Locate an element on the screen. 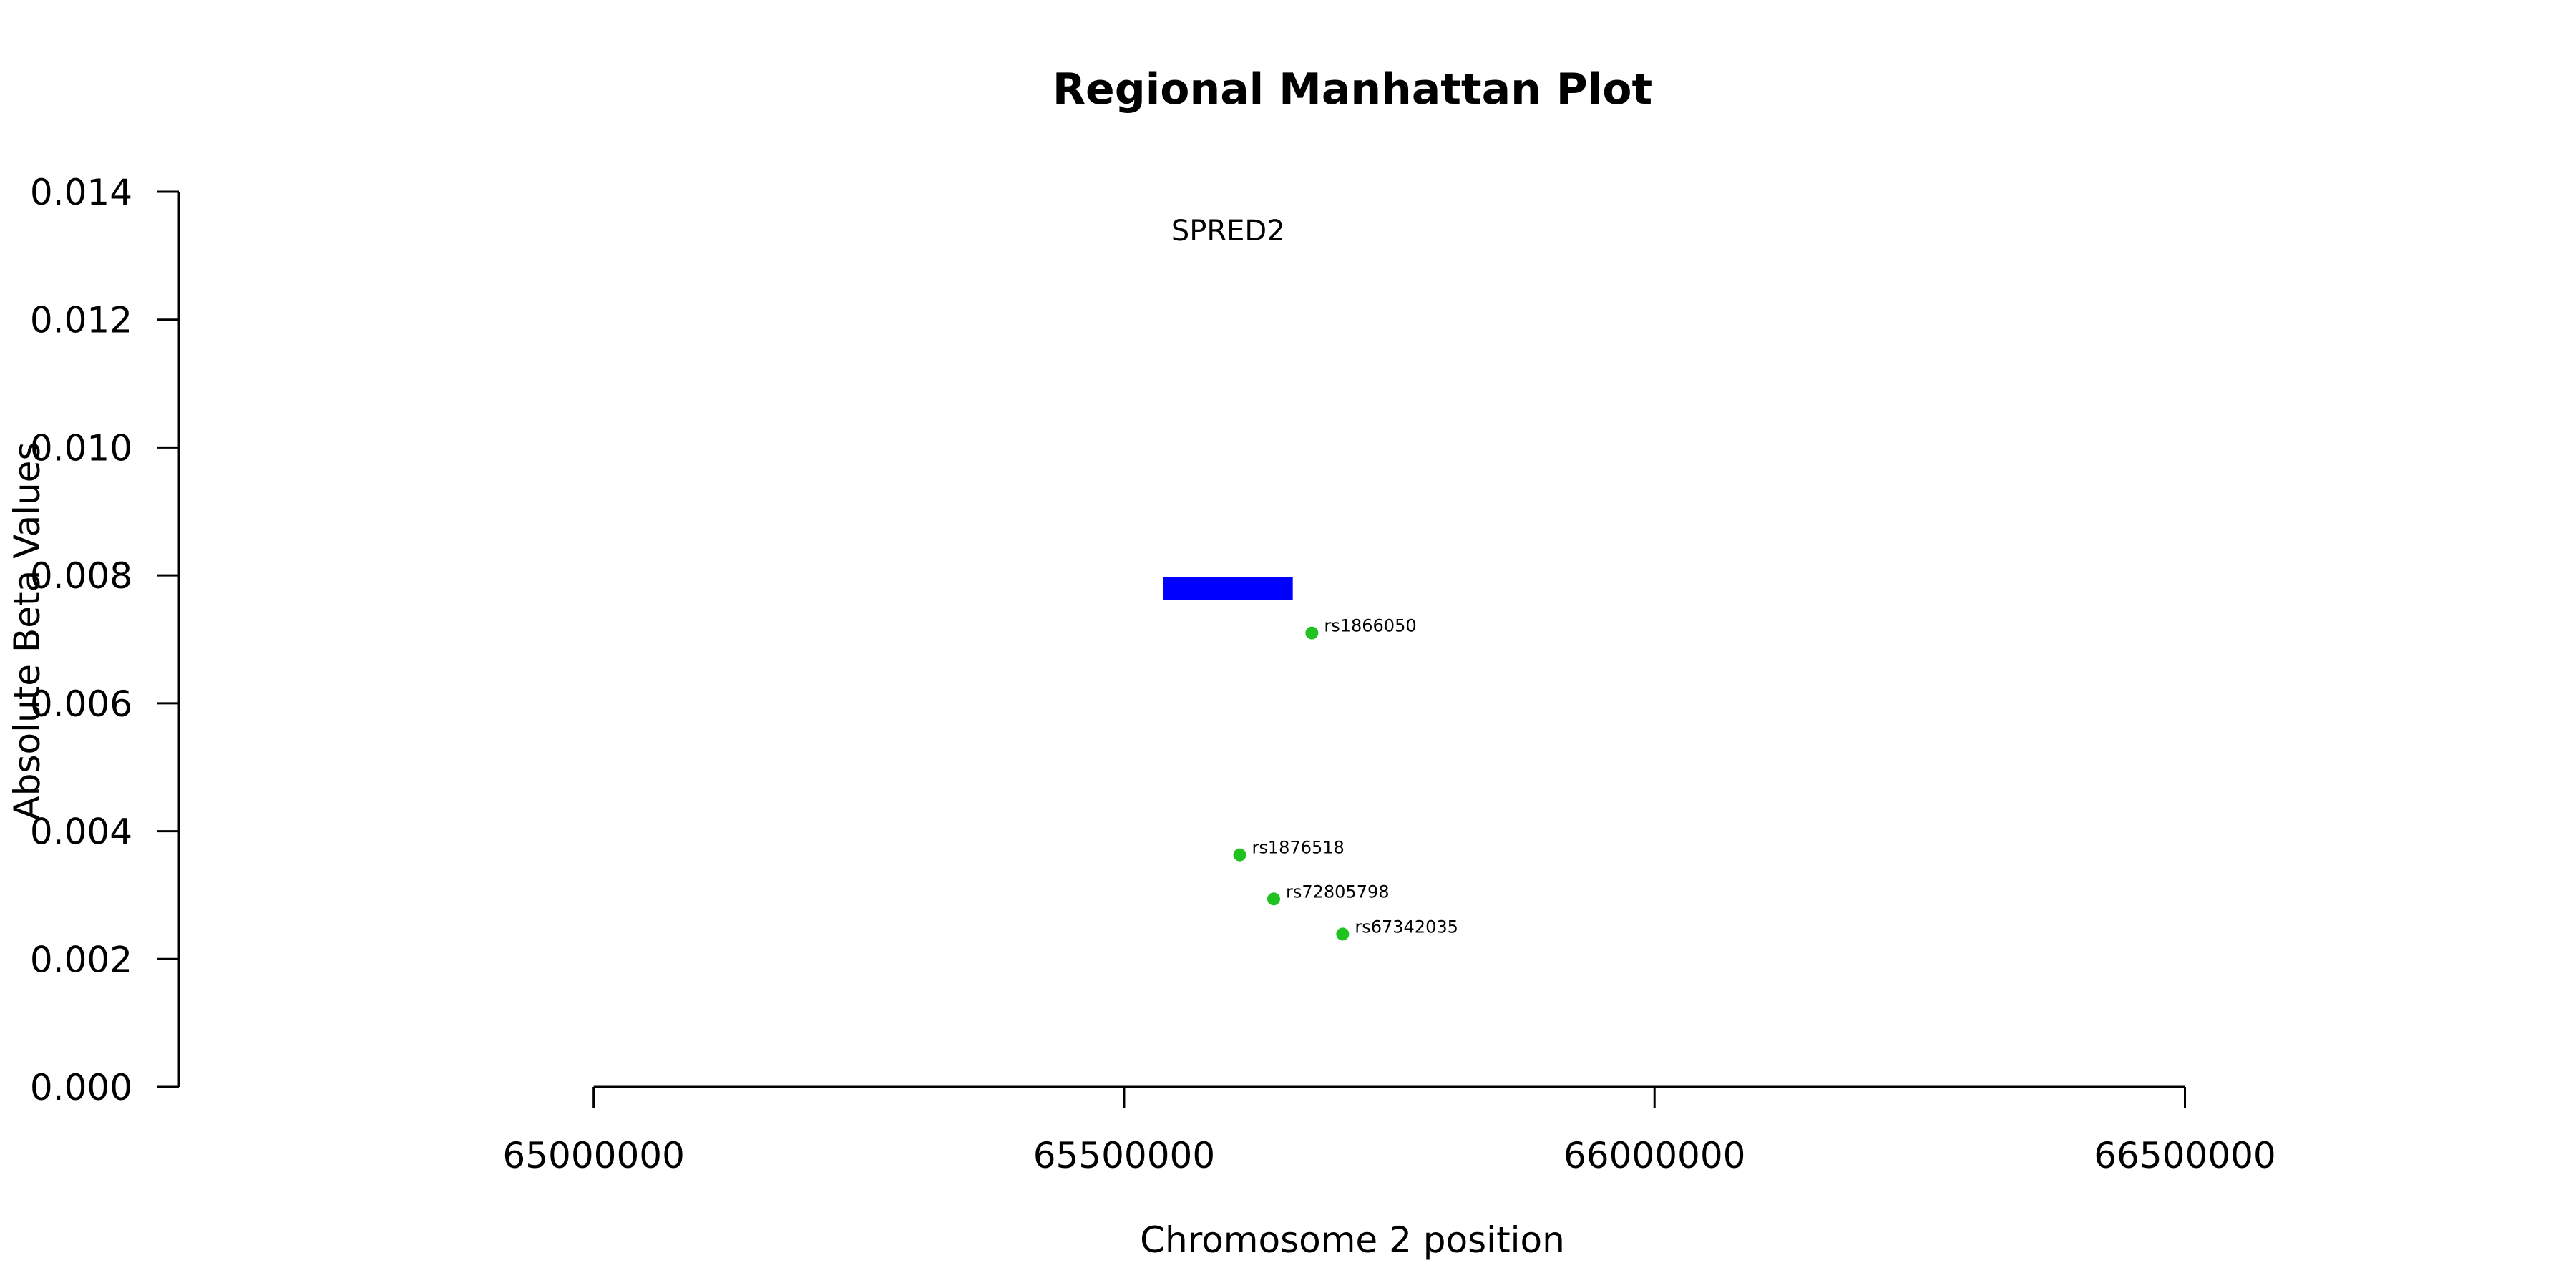  y-tick-label: 0.004 is located at coordinates (81, 832).